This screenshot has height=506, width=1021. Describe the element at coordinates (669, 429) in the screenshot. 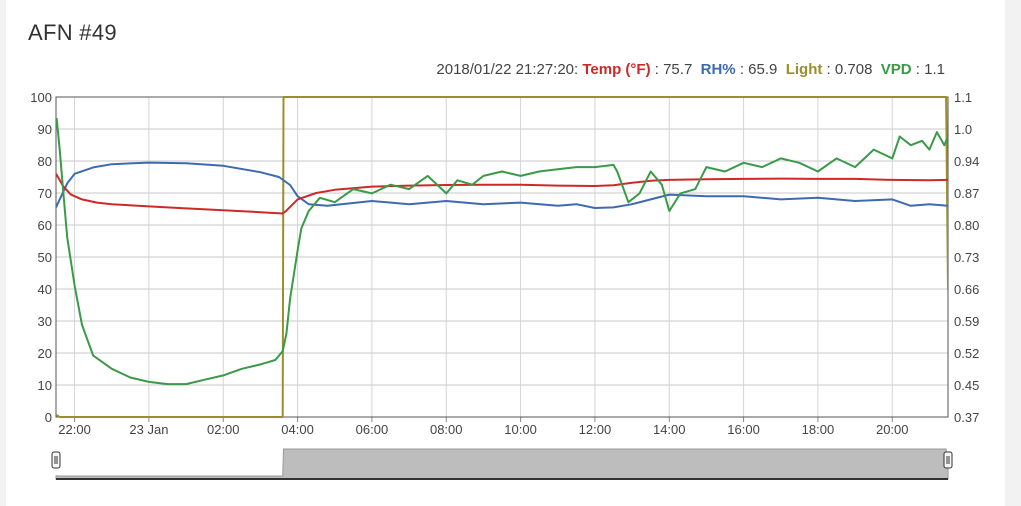

I see `x-tick-label: 14:00` at that location.